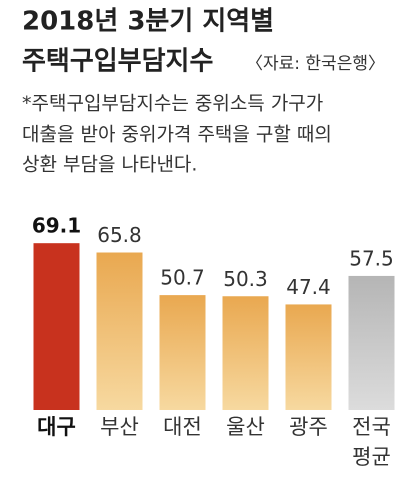  Describe the element at coordinates (315, 64) in the screenshot. I see `source: 〈자료: 한국은행〉` at that location.